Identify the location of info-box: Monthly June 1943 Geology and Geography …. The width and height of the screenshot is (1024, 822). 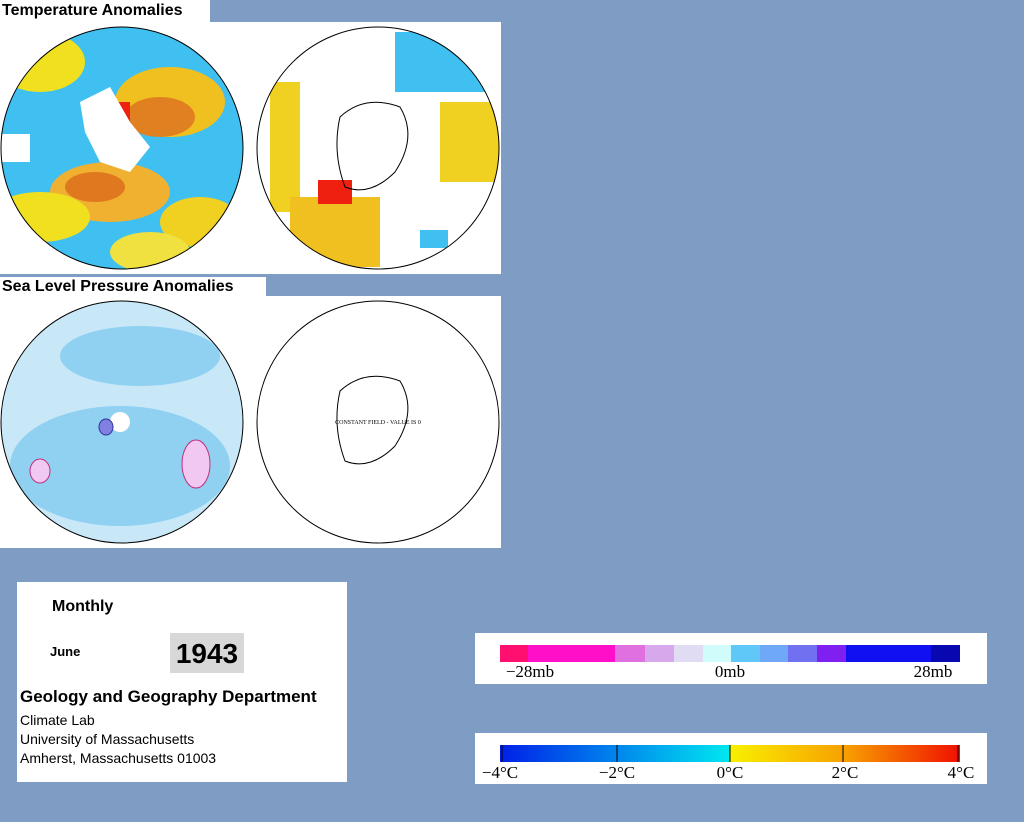
(182, 682).